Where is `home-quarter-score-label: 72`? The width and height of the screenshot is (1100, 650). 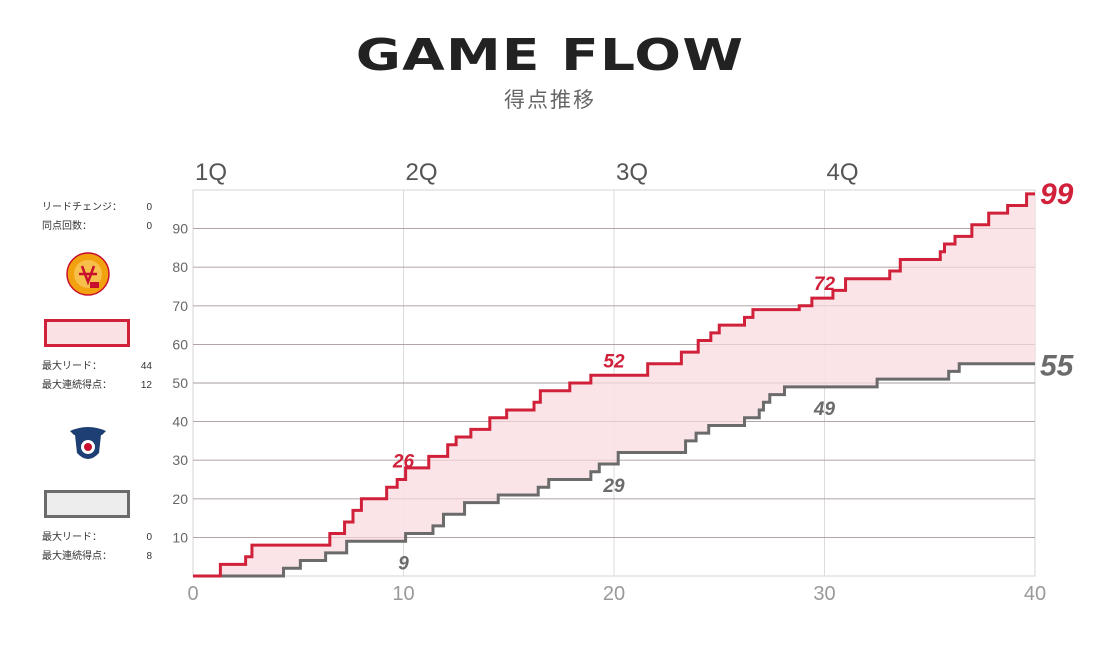 home-quarter-score-label: 72 is located at coordinates (825, 284).